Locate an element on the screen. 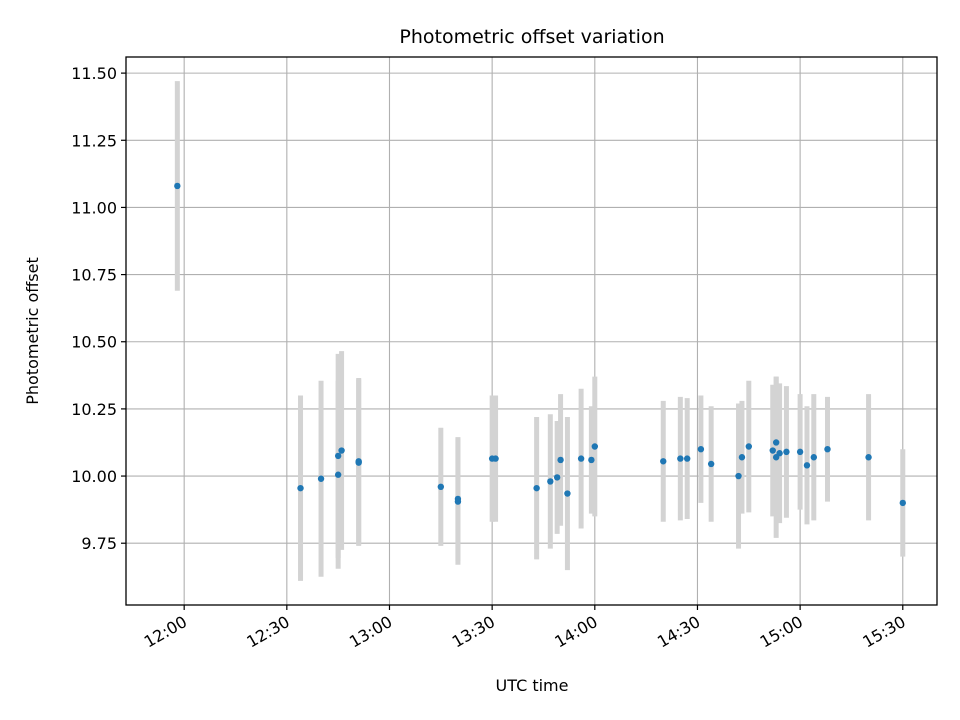  y-tick-label: 10.50 is located at coordinates (94, 342).